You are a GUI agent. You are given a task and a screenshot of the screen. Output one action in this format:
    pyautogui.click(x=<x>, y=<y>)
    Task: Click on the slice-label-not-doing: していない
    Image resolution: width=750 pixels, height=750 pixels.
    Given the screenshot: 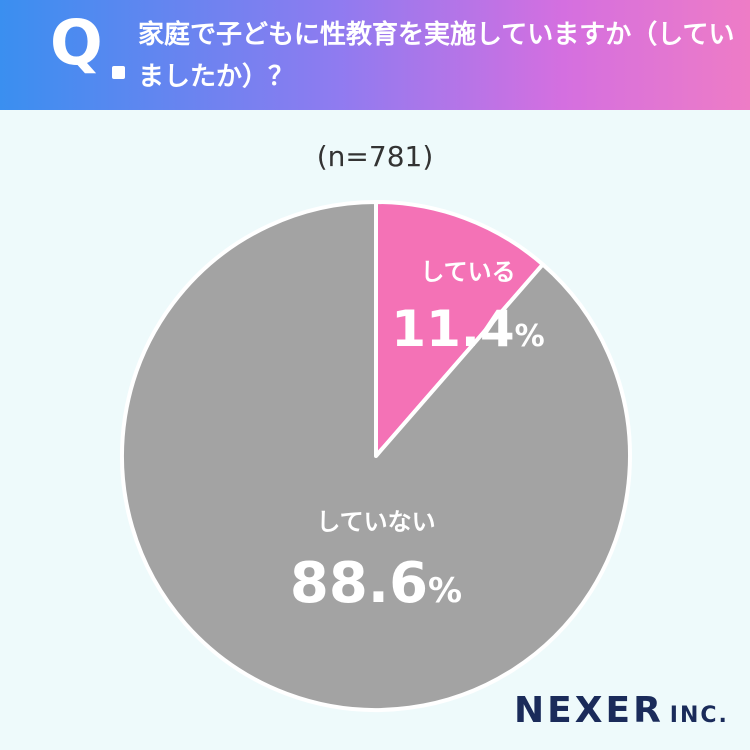 What is the action you would take?
    pyautogui.click(x=375, y=522)
    